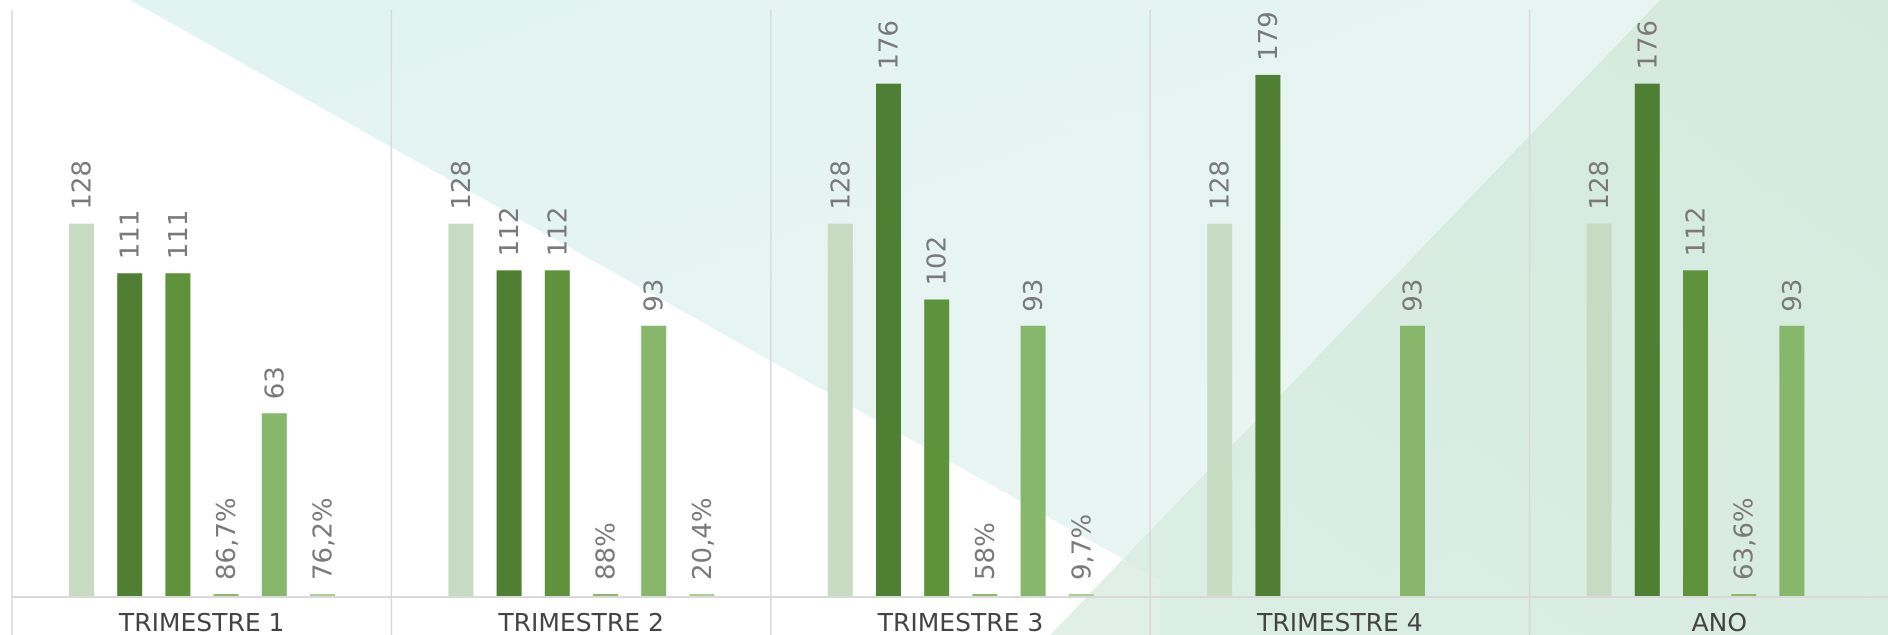 This screenshot has width=1888, height=635. Describe the element at coordinates (986, 551) in the screenshot. I see `data-label: 58%` at that location.